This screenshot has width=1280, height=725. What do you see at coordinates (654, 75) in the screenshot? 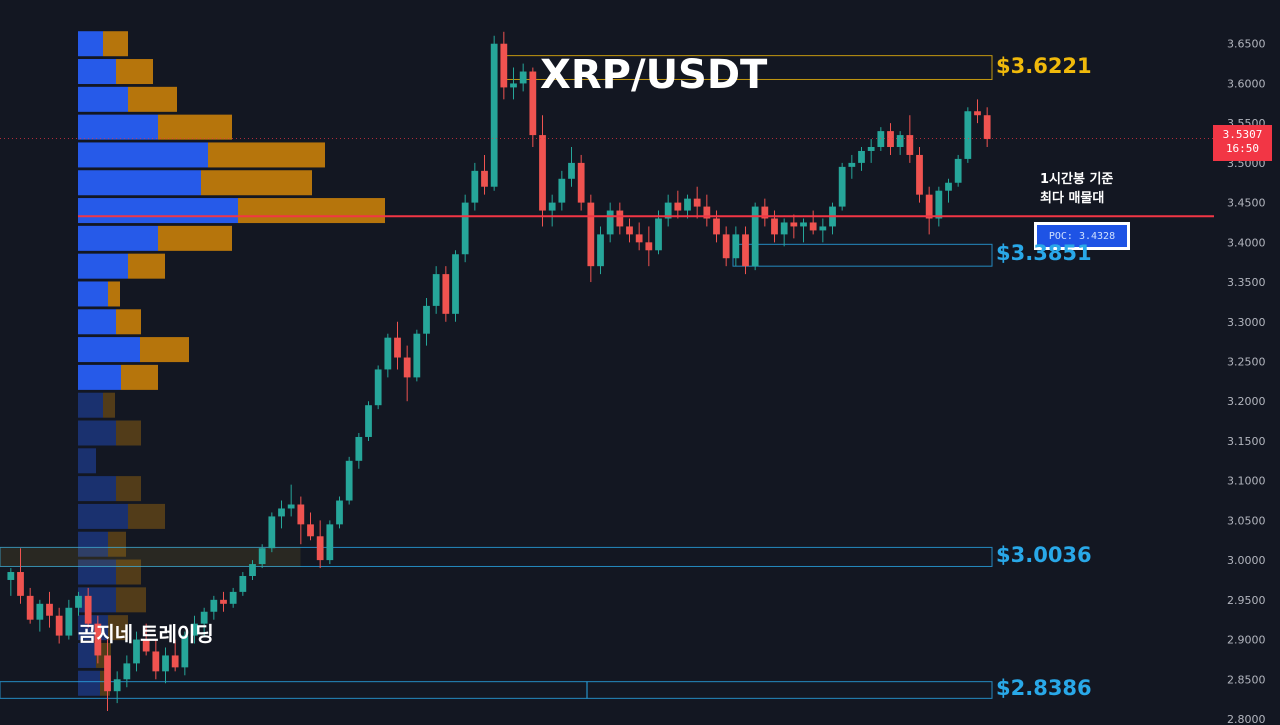
I see `chart-title: XRP/USDT` at bounding box center [654, 75].